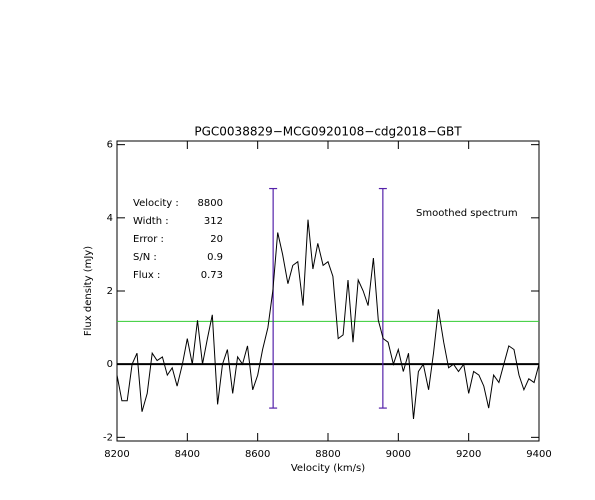 Image resolution: width=595 pixels, height=500 pixels. I want to click on stat-value: 312, so click(213, 221).